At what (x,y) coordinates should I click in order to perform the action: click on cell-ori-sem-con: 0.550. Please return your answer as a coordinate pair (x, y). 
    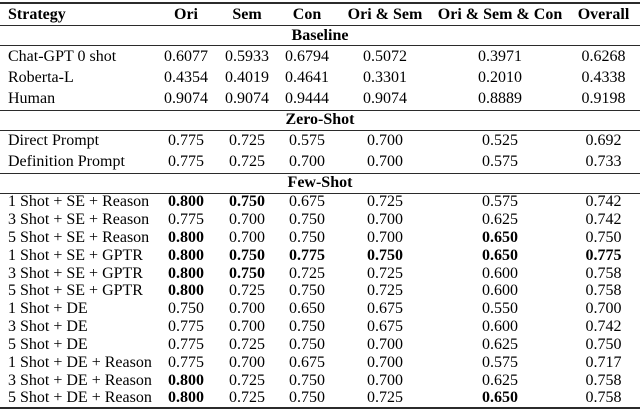
    Looking at the image, I should click on (500, 309).